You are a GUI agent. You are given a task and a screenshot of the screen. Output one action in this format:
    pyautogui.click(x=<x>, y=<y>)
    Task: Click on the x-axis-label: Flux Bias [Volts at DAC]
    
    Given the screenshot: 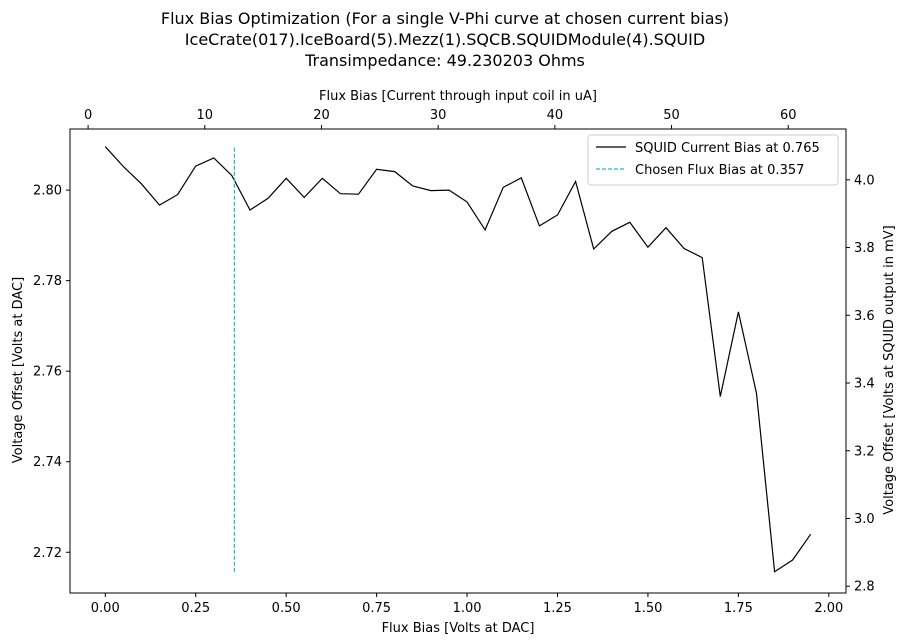 What is the action you would take?
    pyautogui.click(x=458, y=628)
    